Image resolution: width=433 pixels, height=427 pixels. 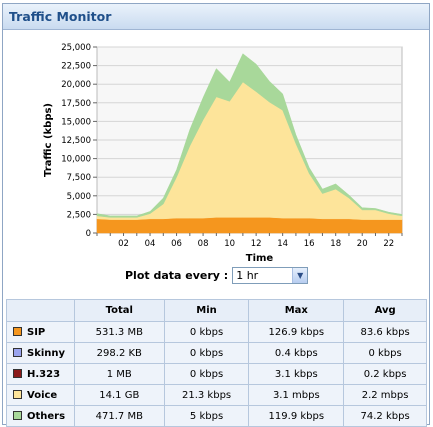 I want to click on col-header-total: Total, so click(x=119, y=310).